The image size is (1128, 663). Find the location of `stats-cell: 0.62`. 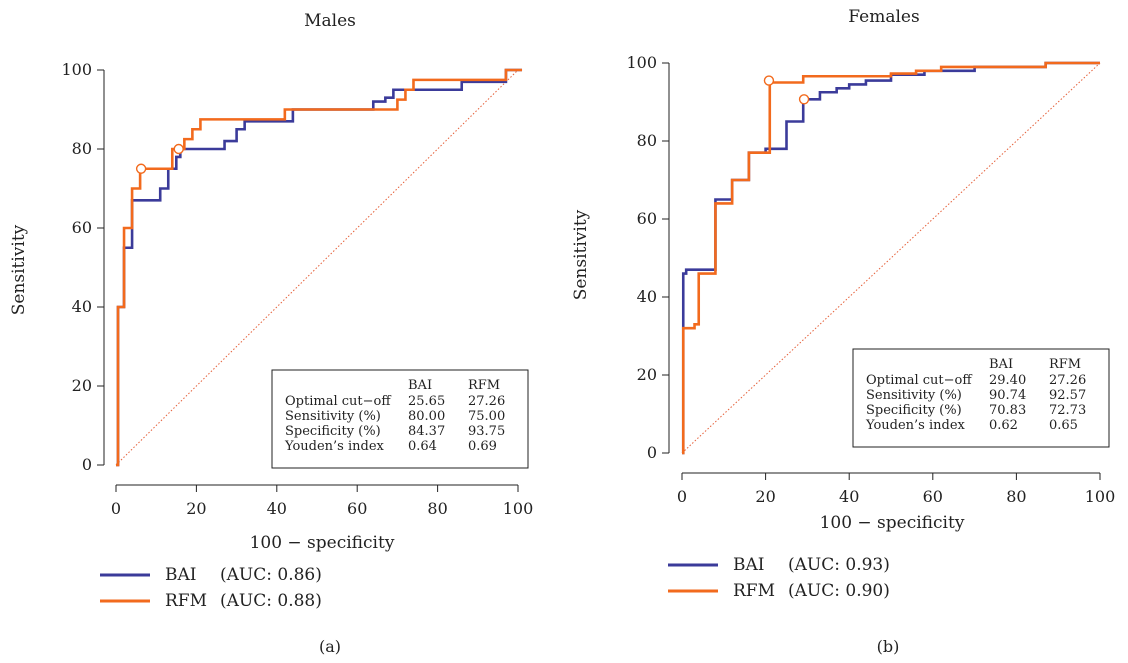

stats-cell: 0.62 is located at coordinates (1003, 425).